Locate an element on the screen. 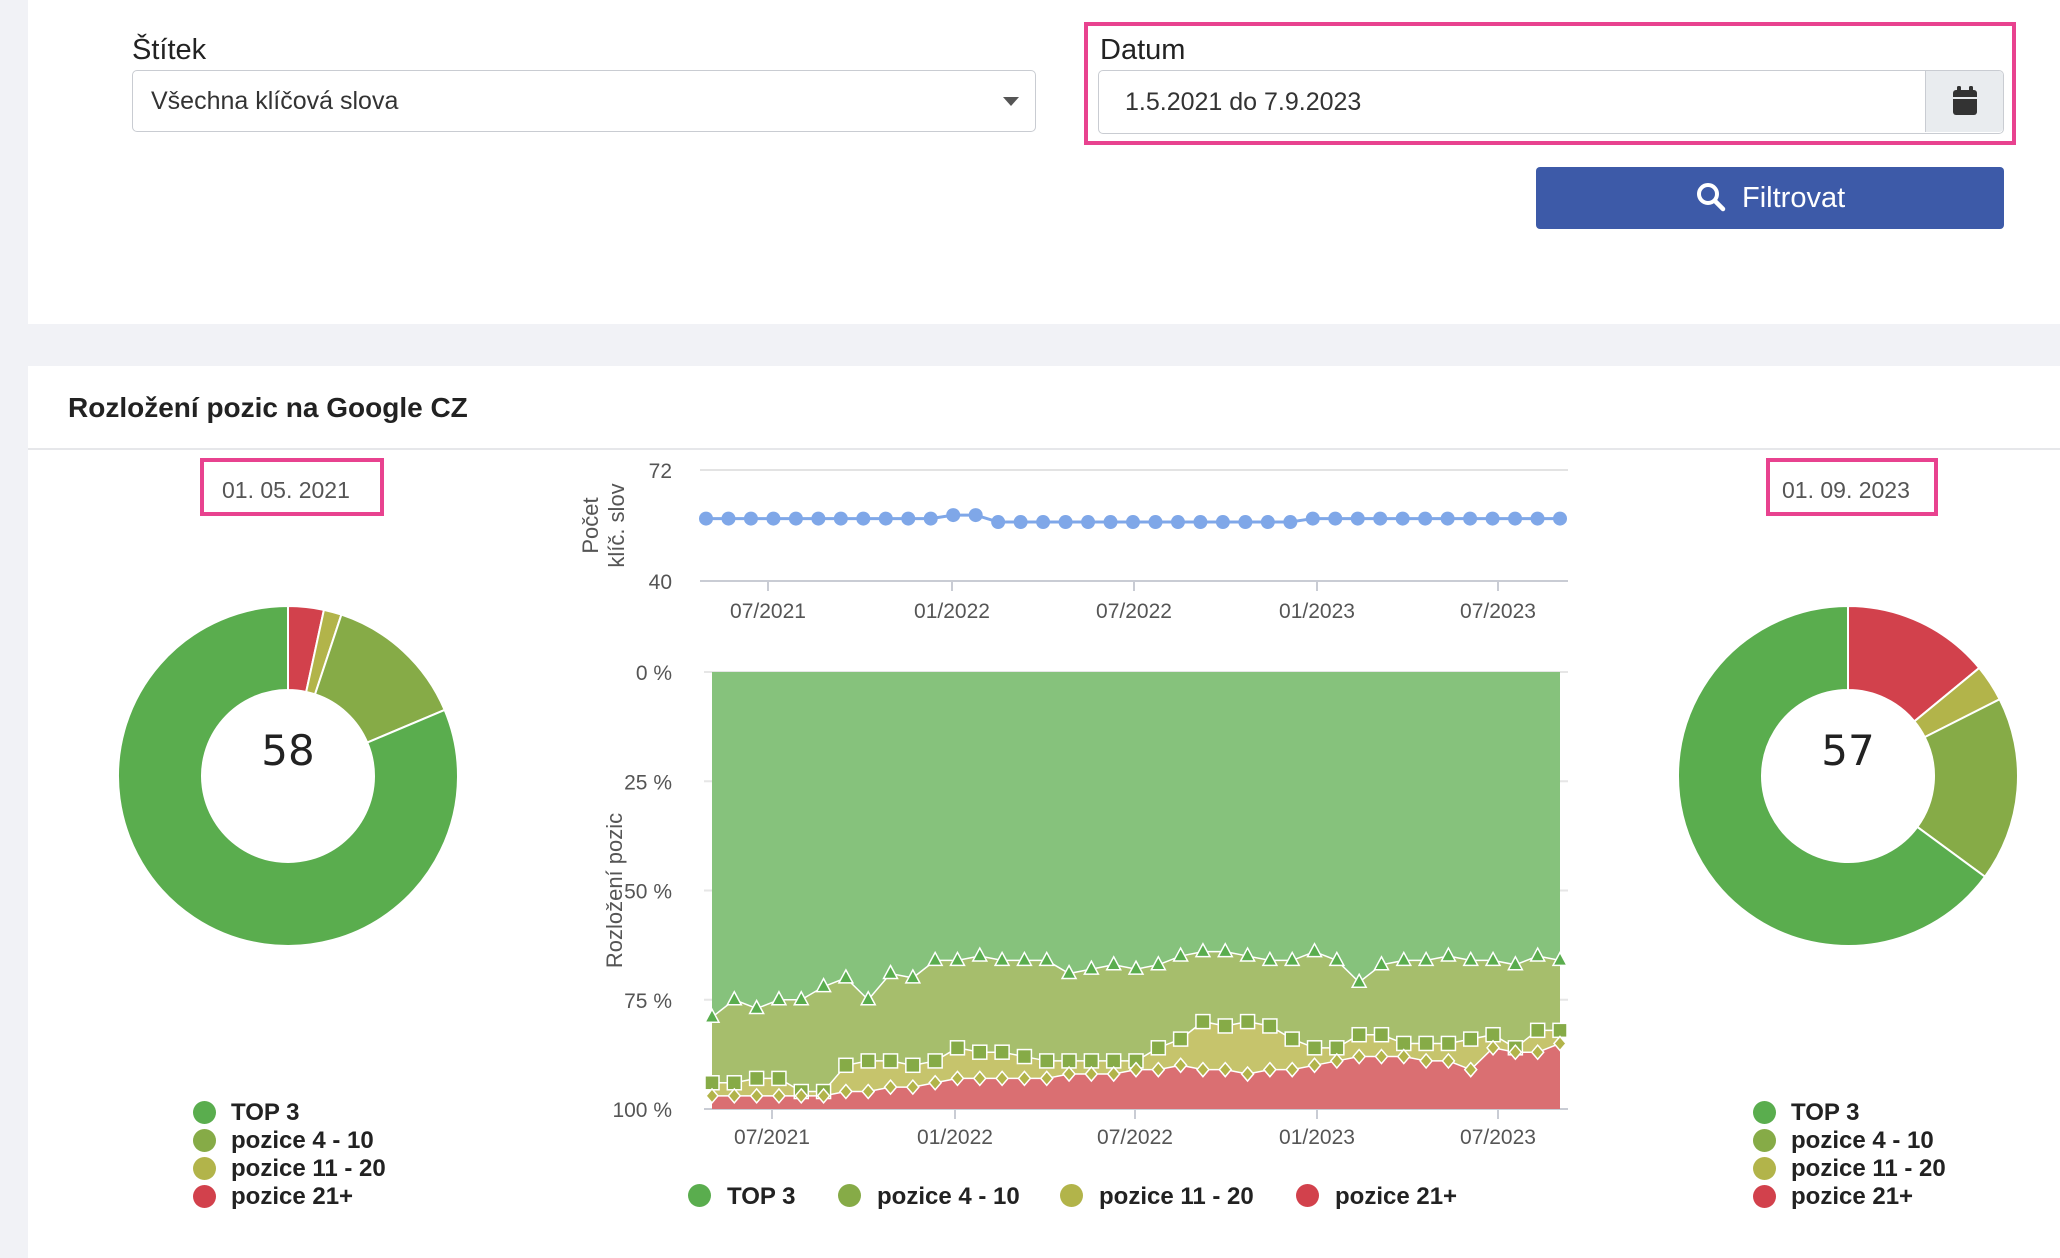  x-tick-label: 07/2023 is located at coordinates (1498, 611).